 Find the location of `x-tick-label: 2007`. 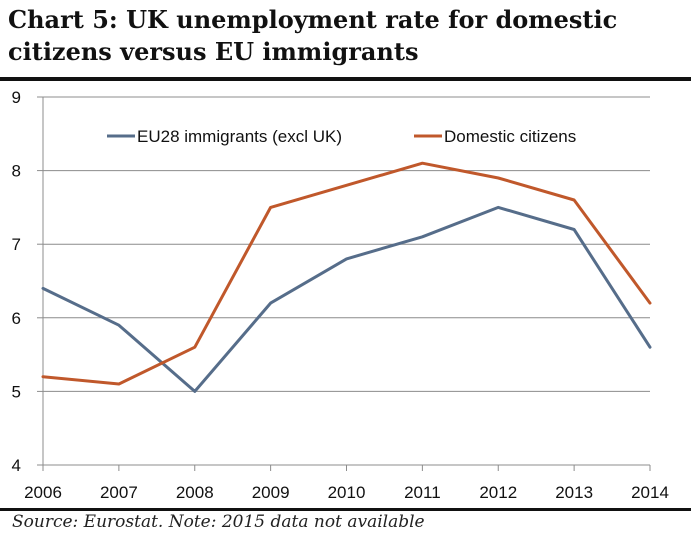

x-tick-label: 2007 is located at coordinates (119, 492).